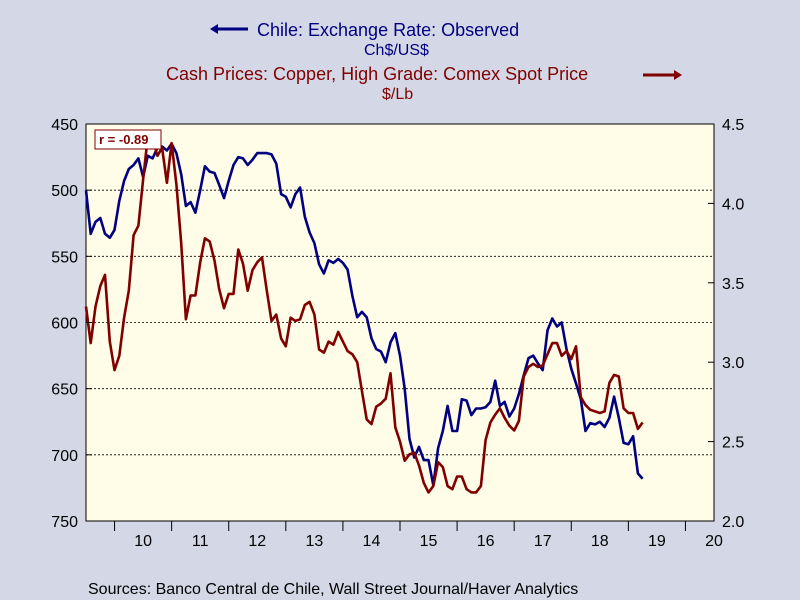 This screenshot has width=800, height=600. What do you see at coordinates (657, 541) in the screenshot?
I see `x-tick-label: 19` at bounding box center [657, 541].